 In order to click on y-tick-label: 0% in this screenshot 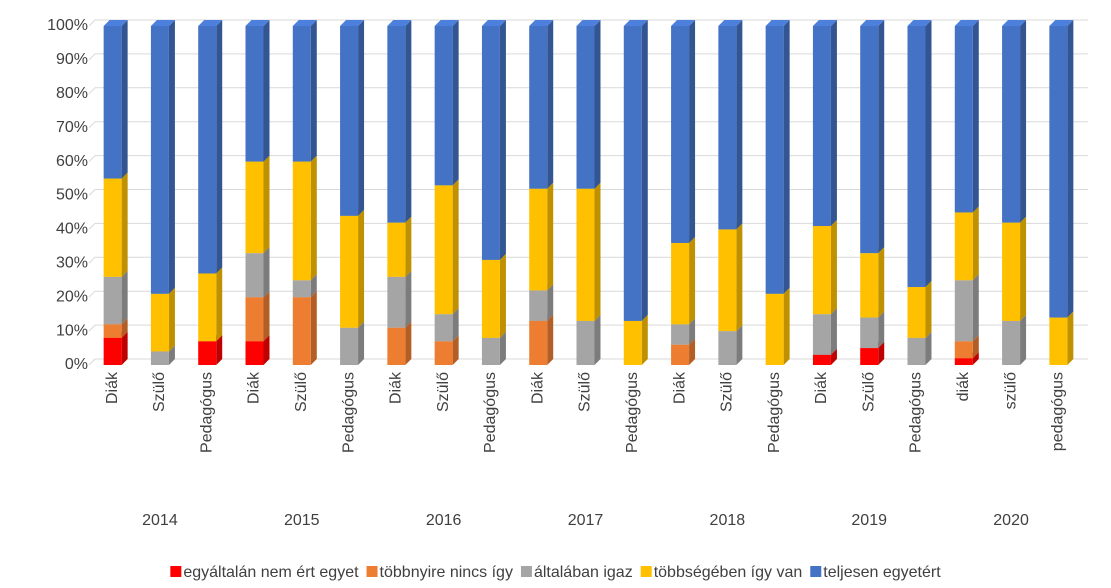, I will do `click(76, 364)`.